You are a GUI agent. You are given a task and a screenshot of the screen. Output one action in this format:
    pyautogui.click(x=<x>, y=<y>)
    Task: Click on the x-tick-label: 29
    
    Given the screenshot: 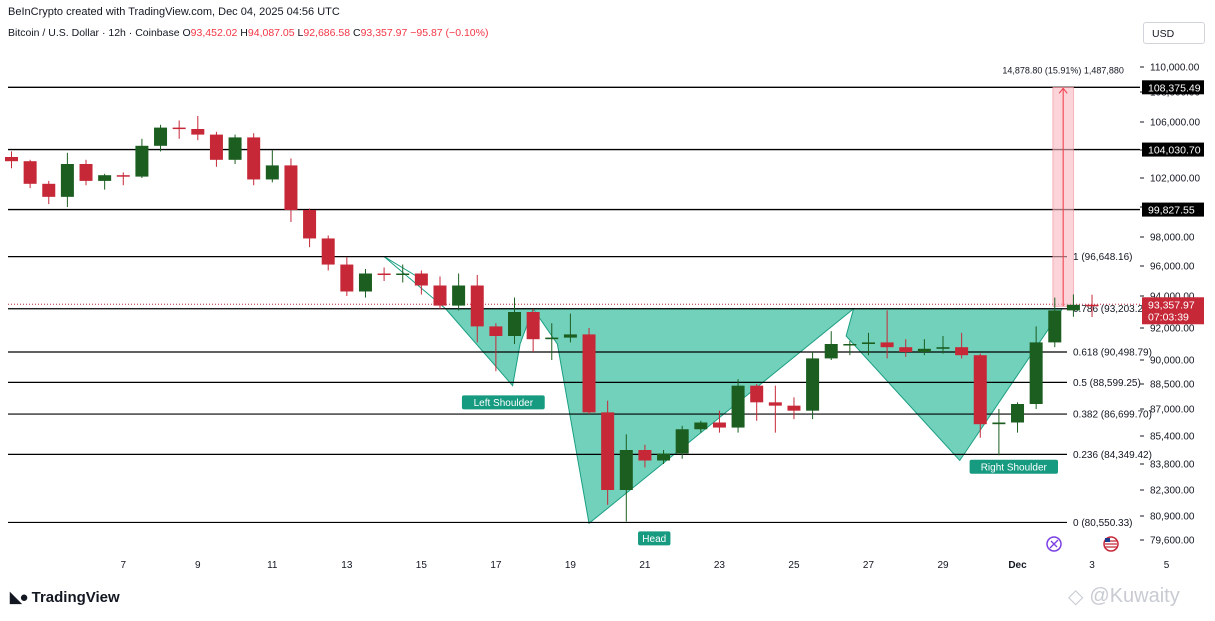 What is the action you would take?
    pyautogui.click(x=943, y=565)
    